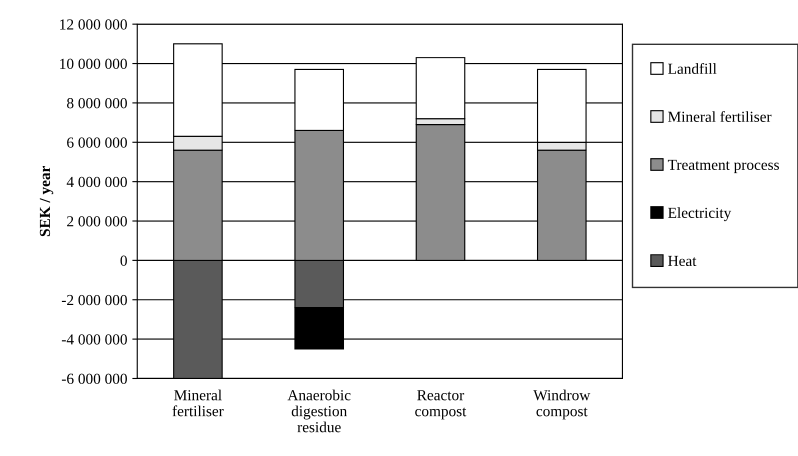 This screenshot has width=798, height=456. Describe the element at coordinates (94, 339) in the screenshot. I see `y-tick-label: -4 000 000` at that location.